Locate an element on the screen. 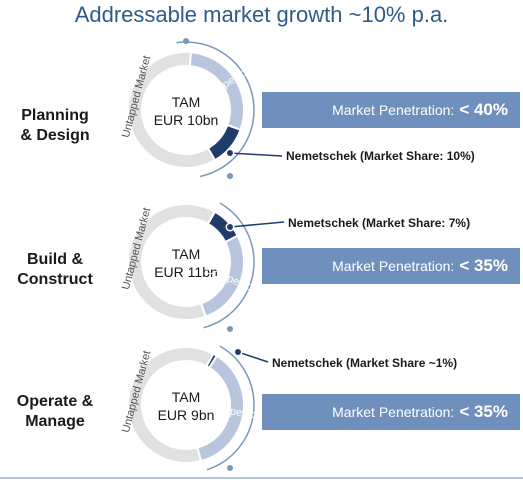 Image resolution: width=523 pixels, height=480 pixels. nemetschek-note-operate-manage: Nemetschek (Market Share ~1%) is located at coordinates (365, 363).